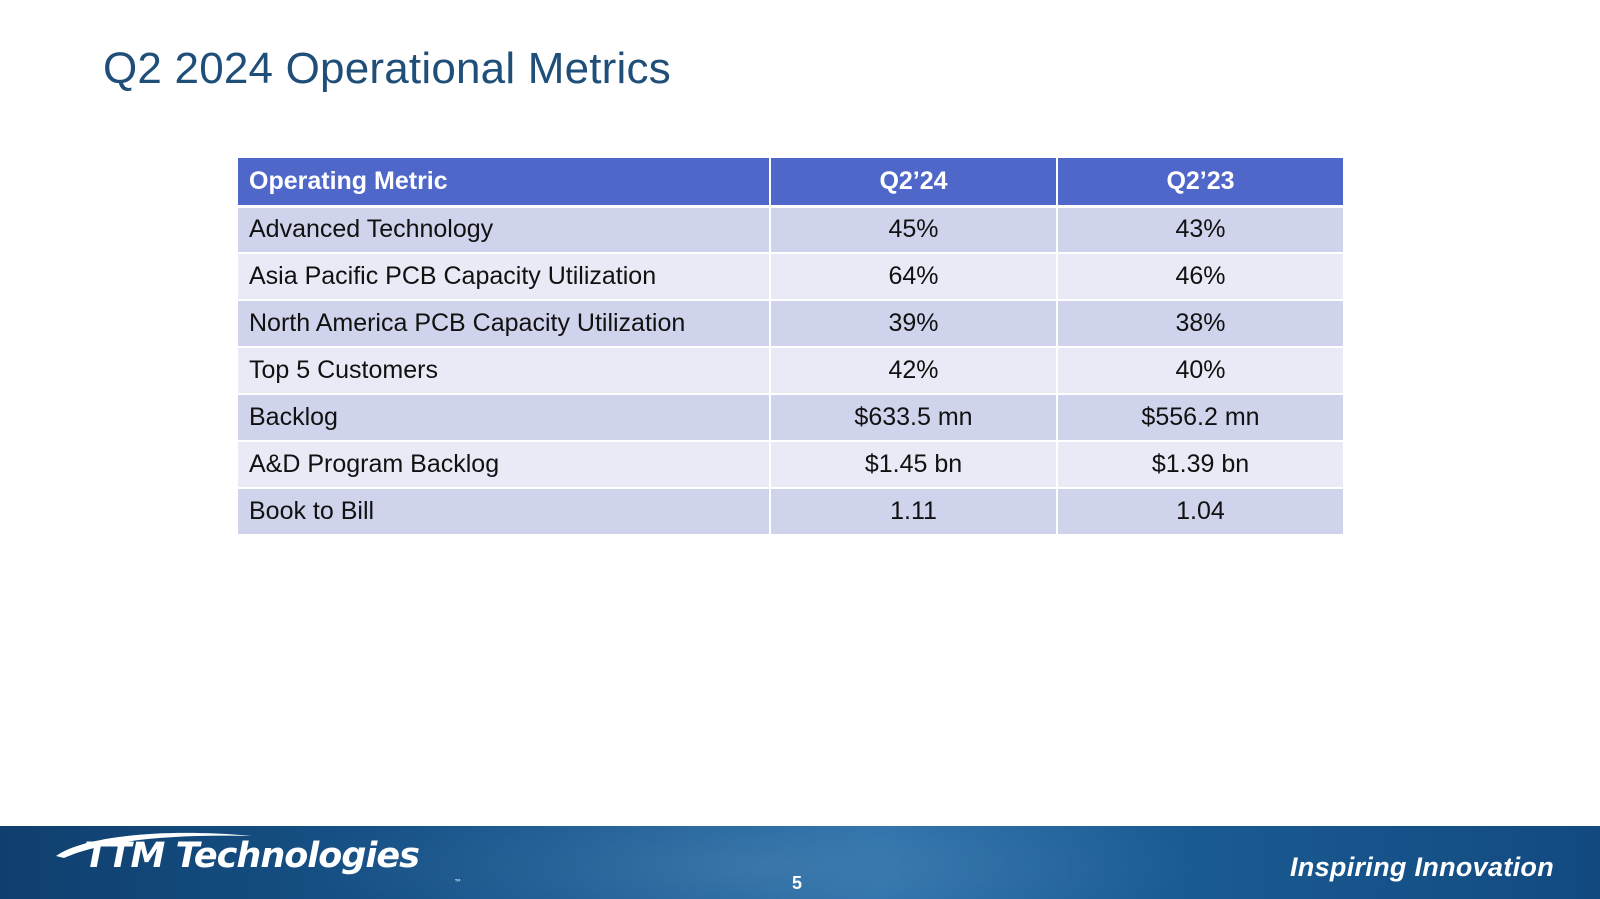 This screenshot has width=1600, height=899. I want to click on metric-name: Asia Pacific PCB Capacity Utilization, so click(504, 277).